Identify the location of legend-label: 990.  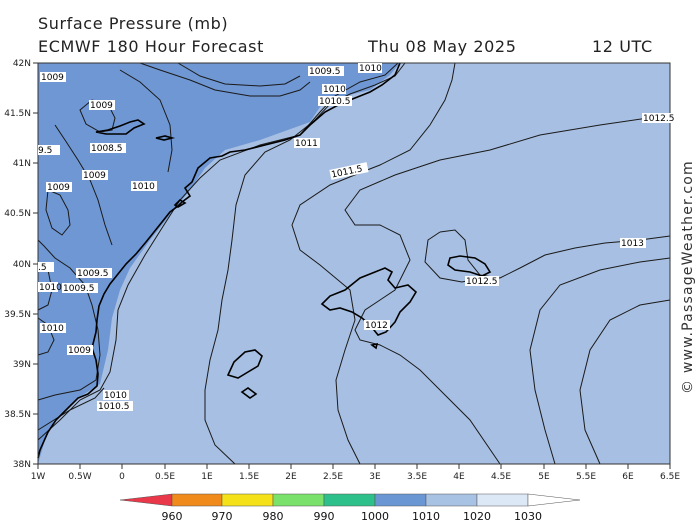
(324, 516).